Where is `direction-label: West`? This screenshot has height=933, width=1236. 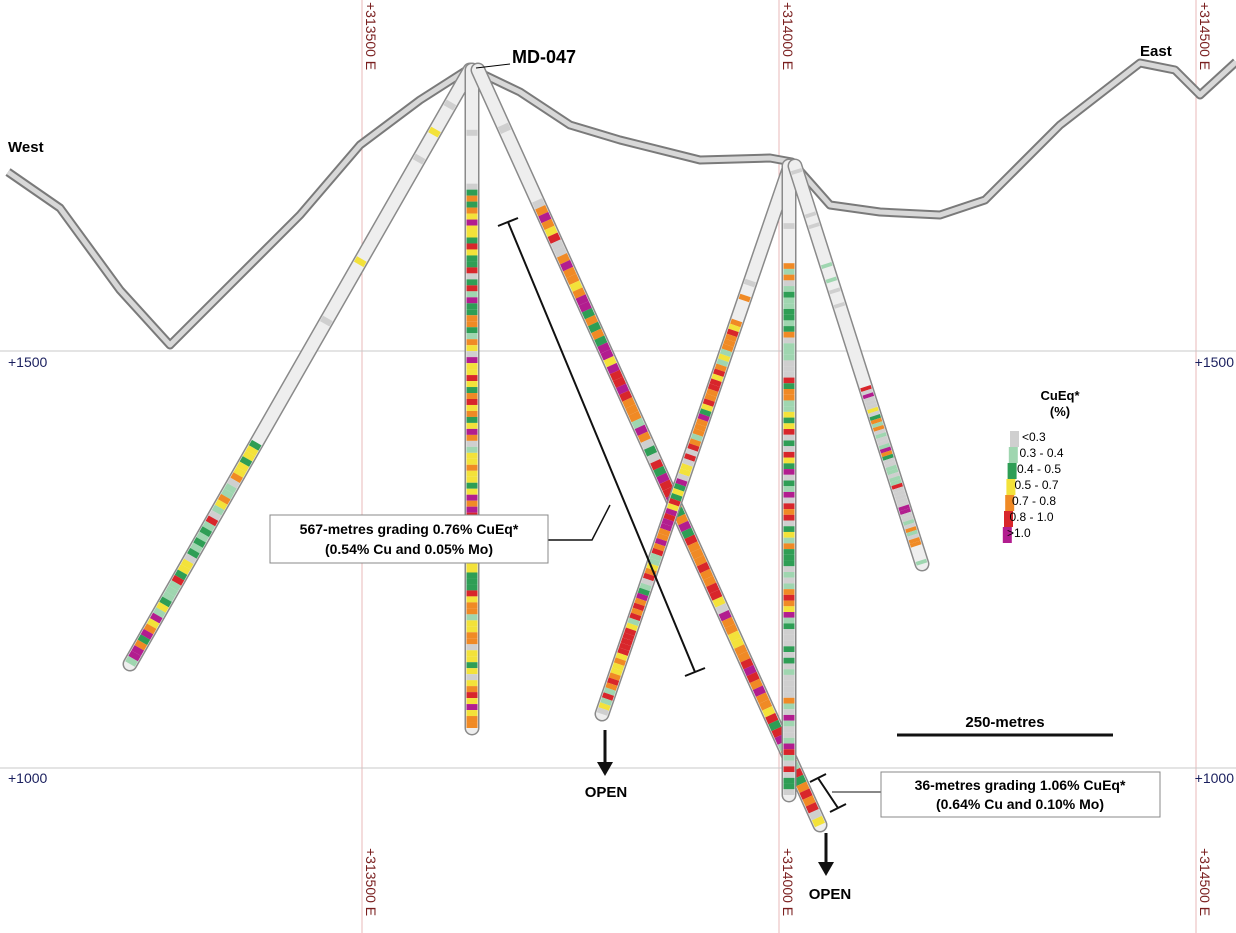 direction-label: West is located at coordinates (26, 147).